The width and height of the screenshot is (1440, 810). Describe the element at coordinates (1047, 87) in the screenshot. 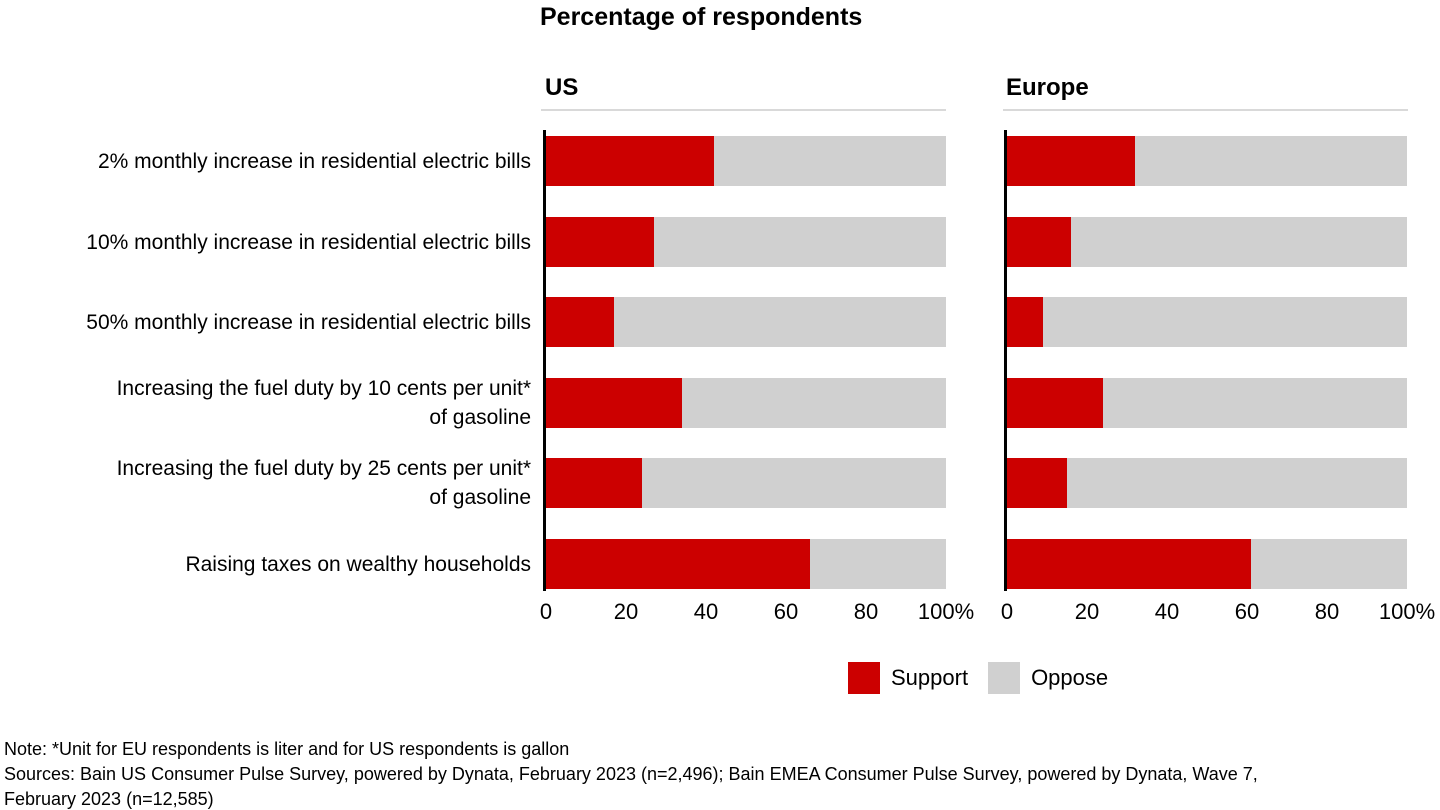

I see `panel-header-europe: Europe` at that location.